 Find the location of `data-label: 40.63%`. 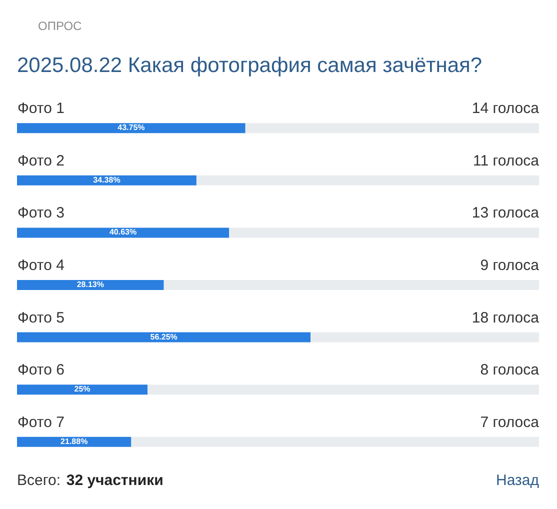

data-label: 40.63% is located at coordinates (123, 232).